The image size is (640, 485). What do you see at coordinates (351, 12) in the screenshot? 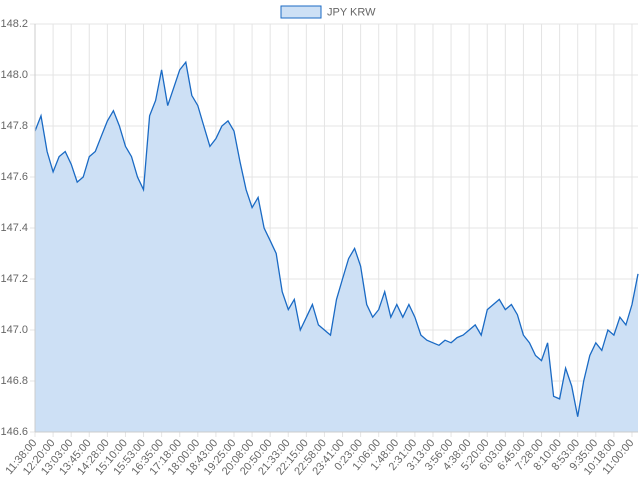
I see `legend-label: JPY KRW` at bounding box center [351, 12].